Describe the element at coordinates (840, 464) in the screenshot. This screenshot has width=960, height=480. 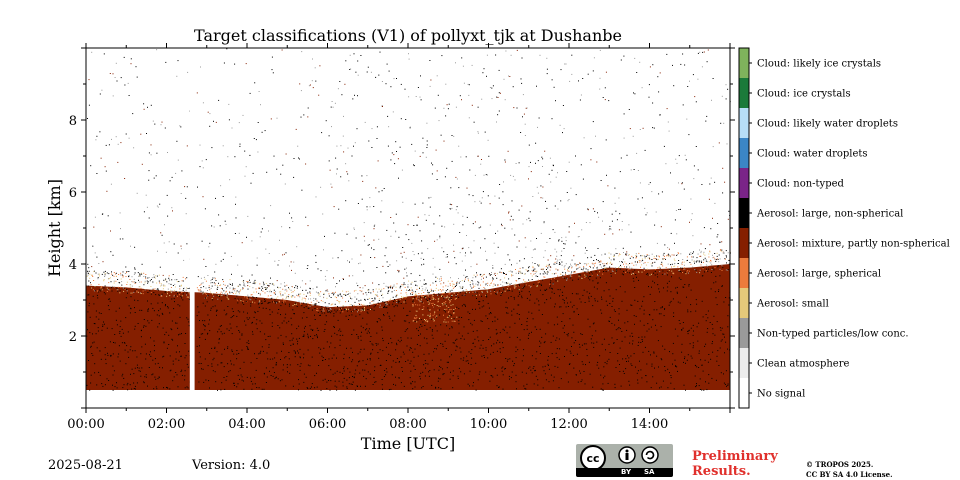
I see `copyright-line-1: © TROPOS 2025.` at that location.